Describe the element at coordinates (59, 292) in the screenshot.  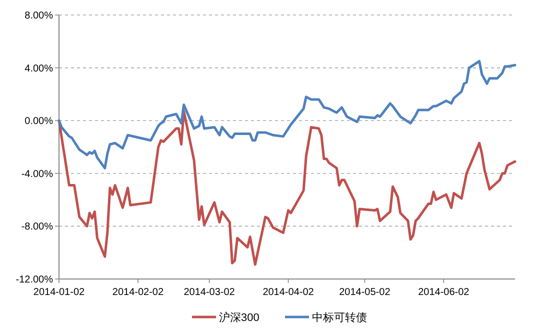
I see `x-tick-label: 2014-01-02` at that location.